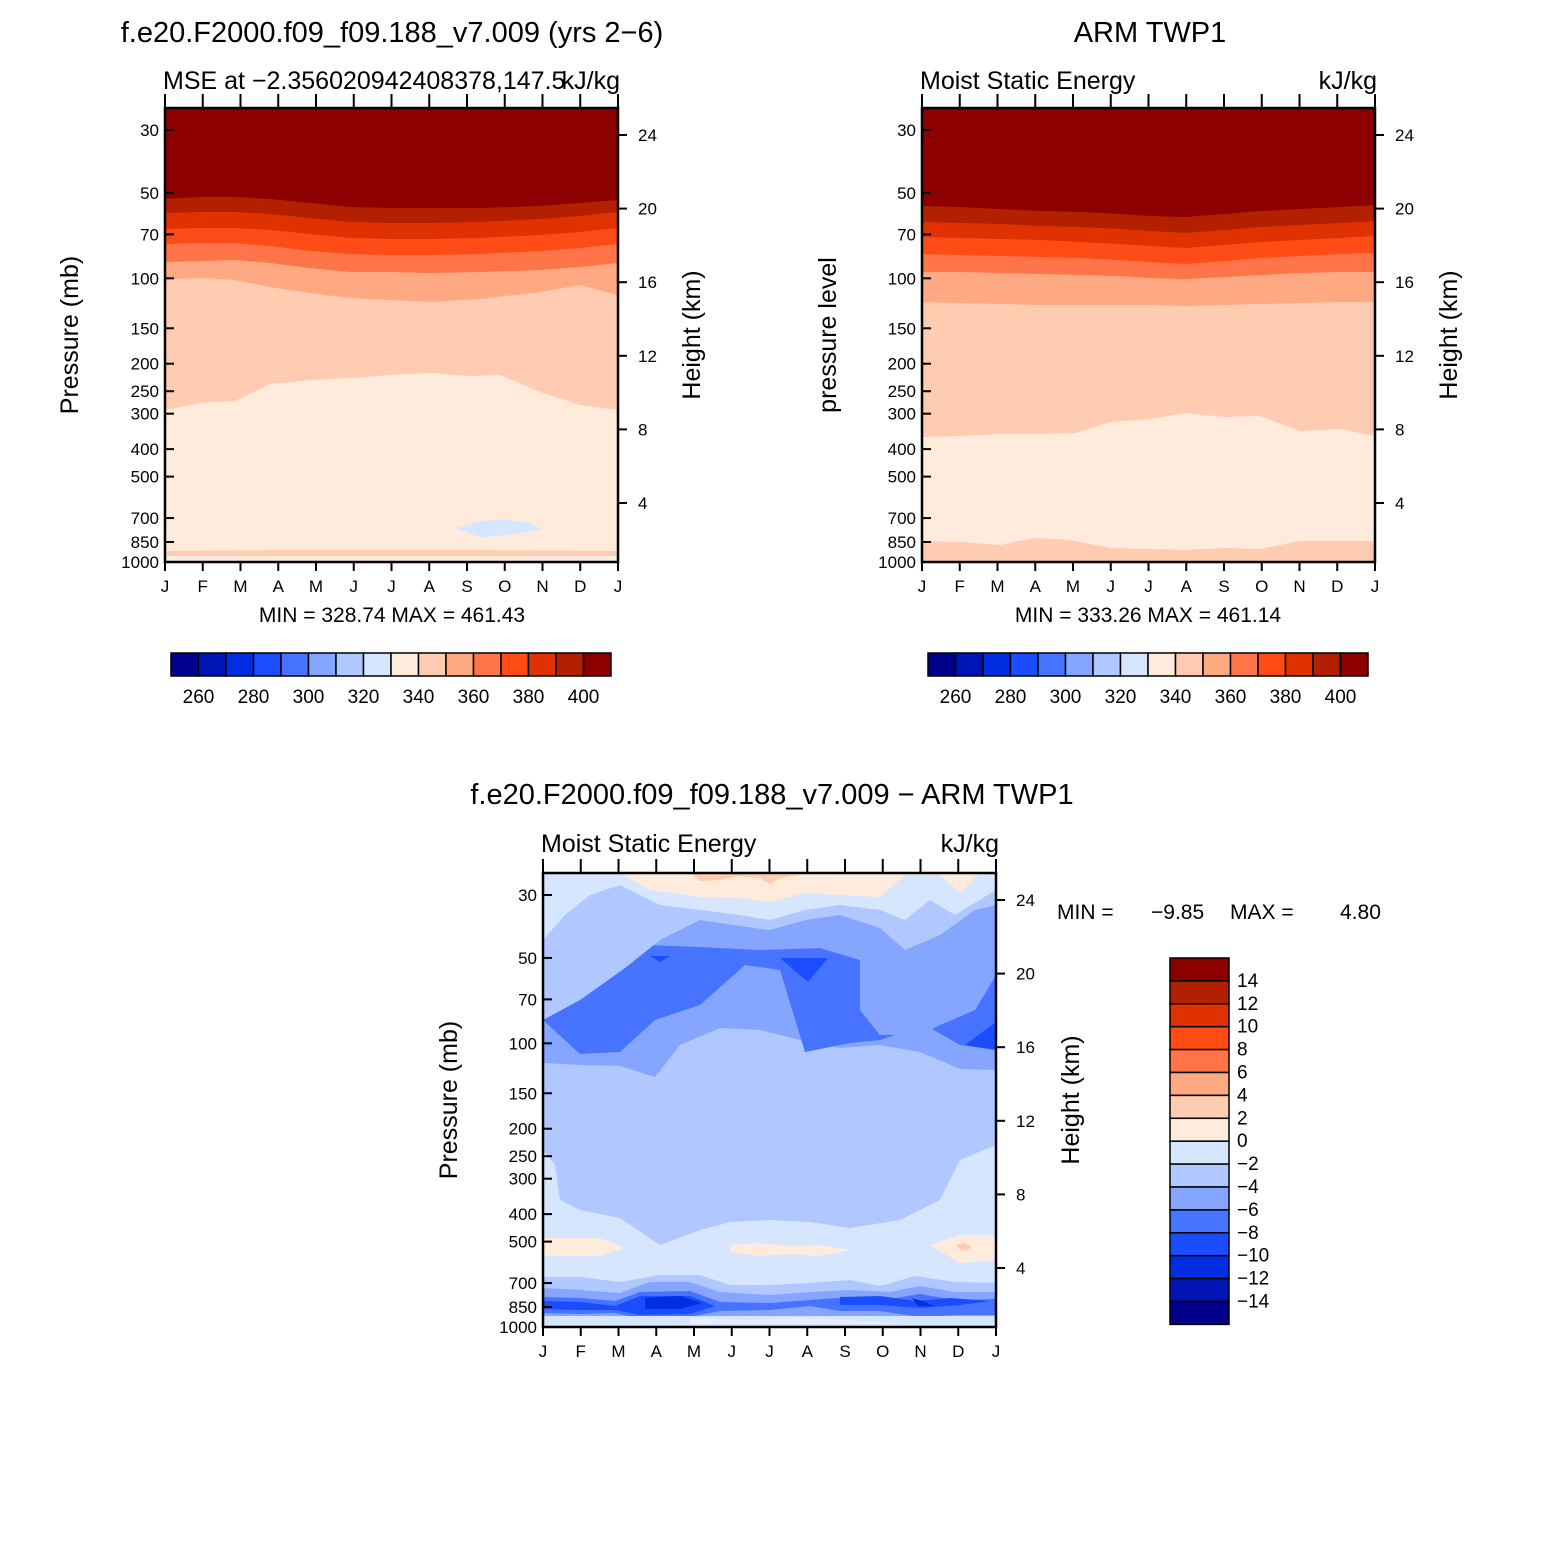 This screenshot has height=1541, width=1541. What do you see at coordinates (808, 1351) in the screenshot?
I see `diff-month-label: A` at bounding box center [808, 1351].